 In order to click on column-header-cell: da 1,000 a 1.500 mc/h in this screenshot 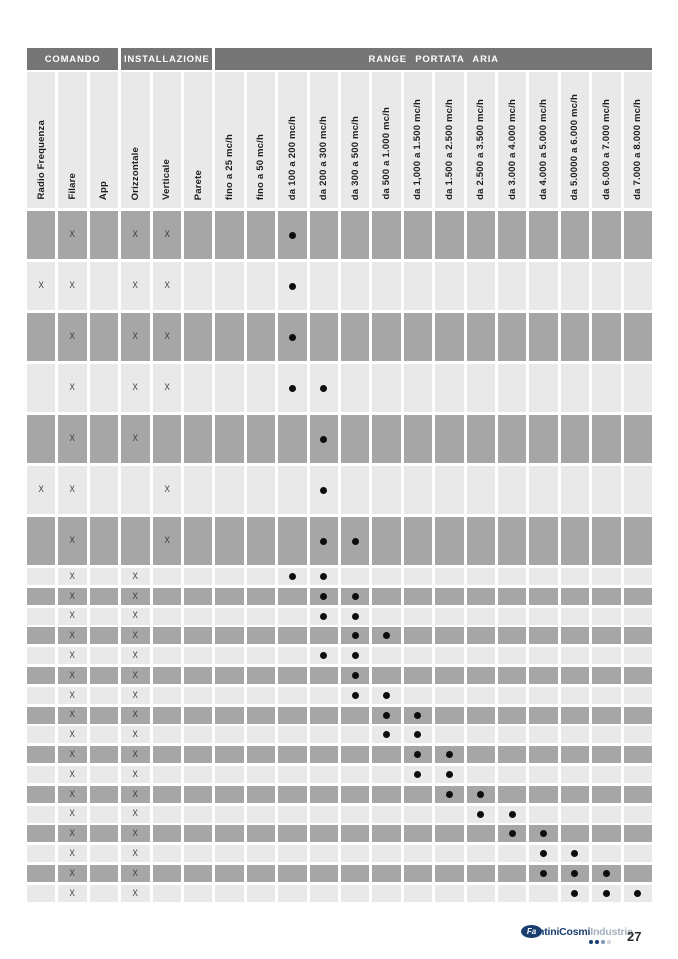, I will do `click(418, 140)`.